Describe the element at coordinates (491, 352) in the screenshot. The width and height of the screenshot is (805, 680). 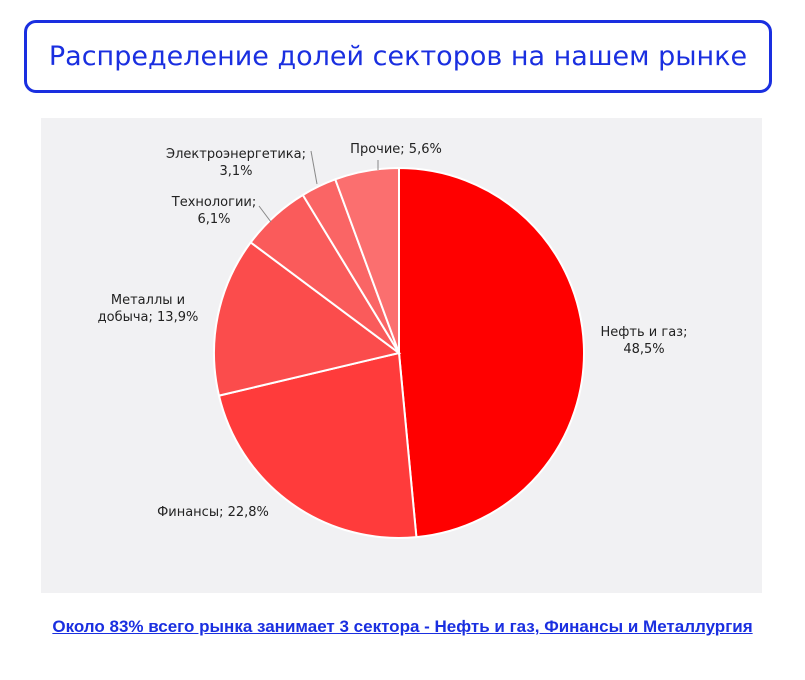
I see `pie-slice-нефть-и-газ` at that location.